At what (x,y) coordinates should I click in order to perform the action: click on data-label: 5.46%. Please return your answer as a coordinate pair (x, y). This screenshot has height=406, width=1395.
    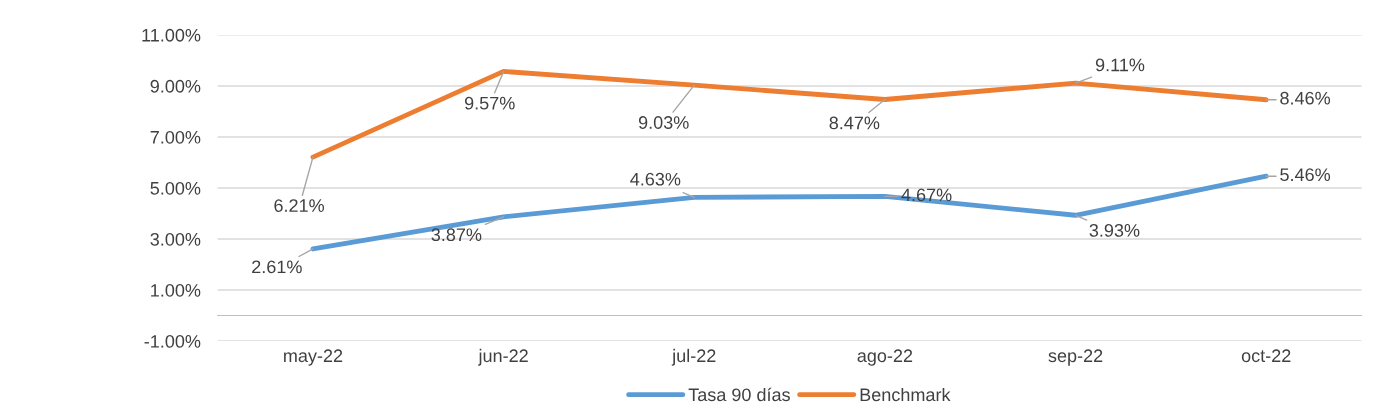
    Looking at the image, I should click on (1305, 175).